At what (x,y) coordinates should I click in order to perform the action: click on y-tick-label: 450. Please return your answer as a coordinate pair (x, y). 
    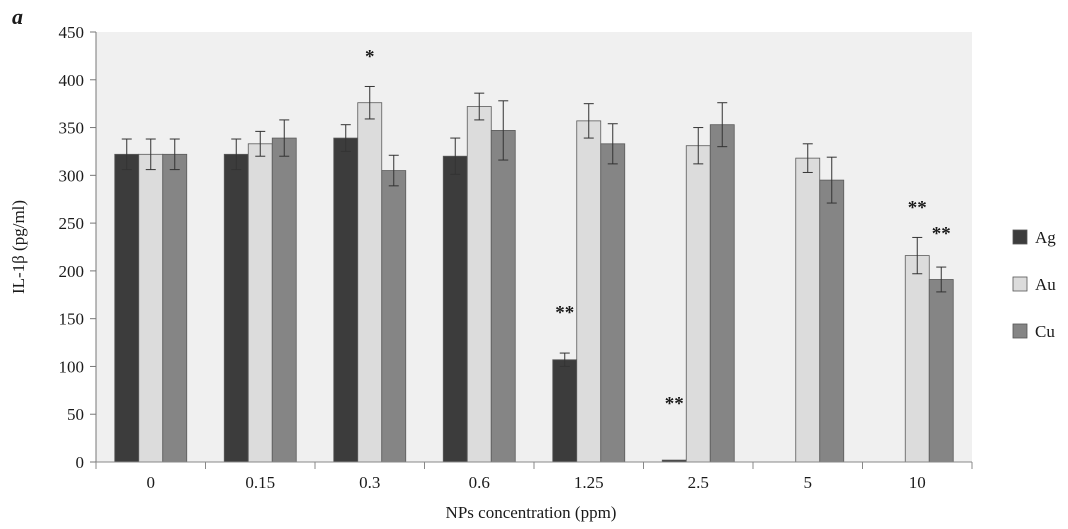
    Looking at the image, I should click on (72, 32).